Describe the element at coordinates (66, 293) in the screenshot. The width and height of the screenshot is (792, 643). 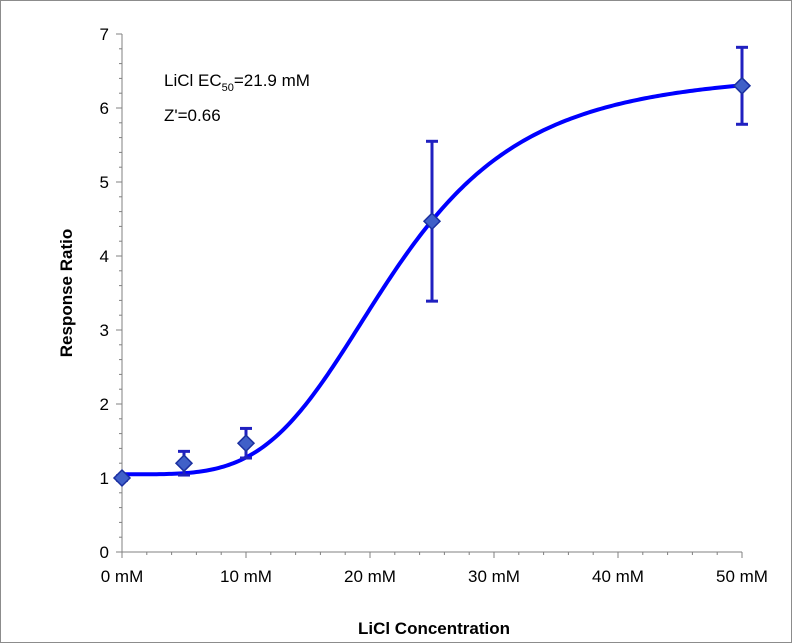
I see `y-axis-title: Response Ratio` at that location.